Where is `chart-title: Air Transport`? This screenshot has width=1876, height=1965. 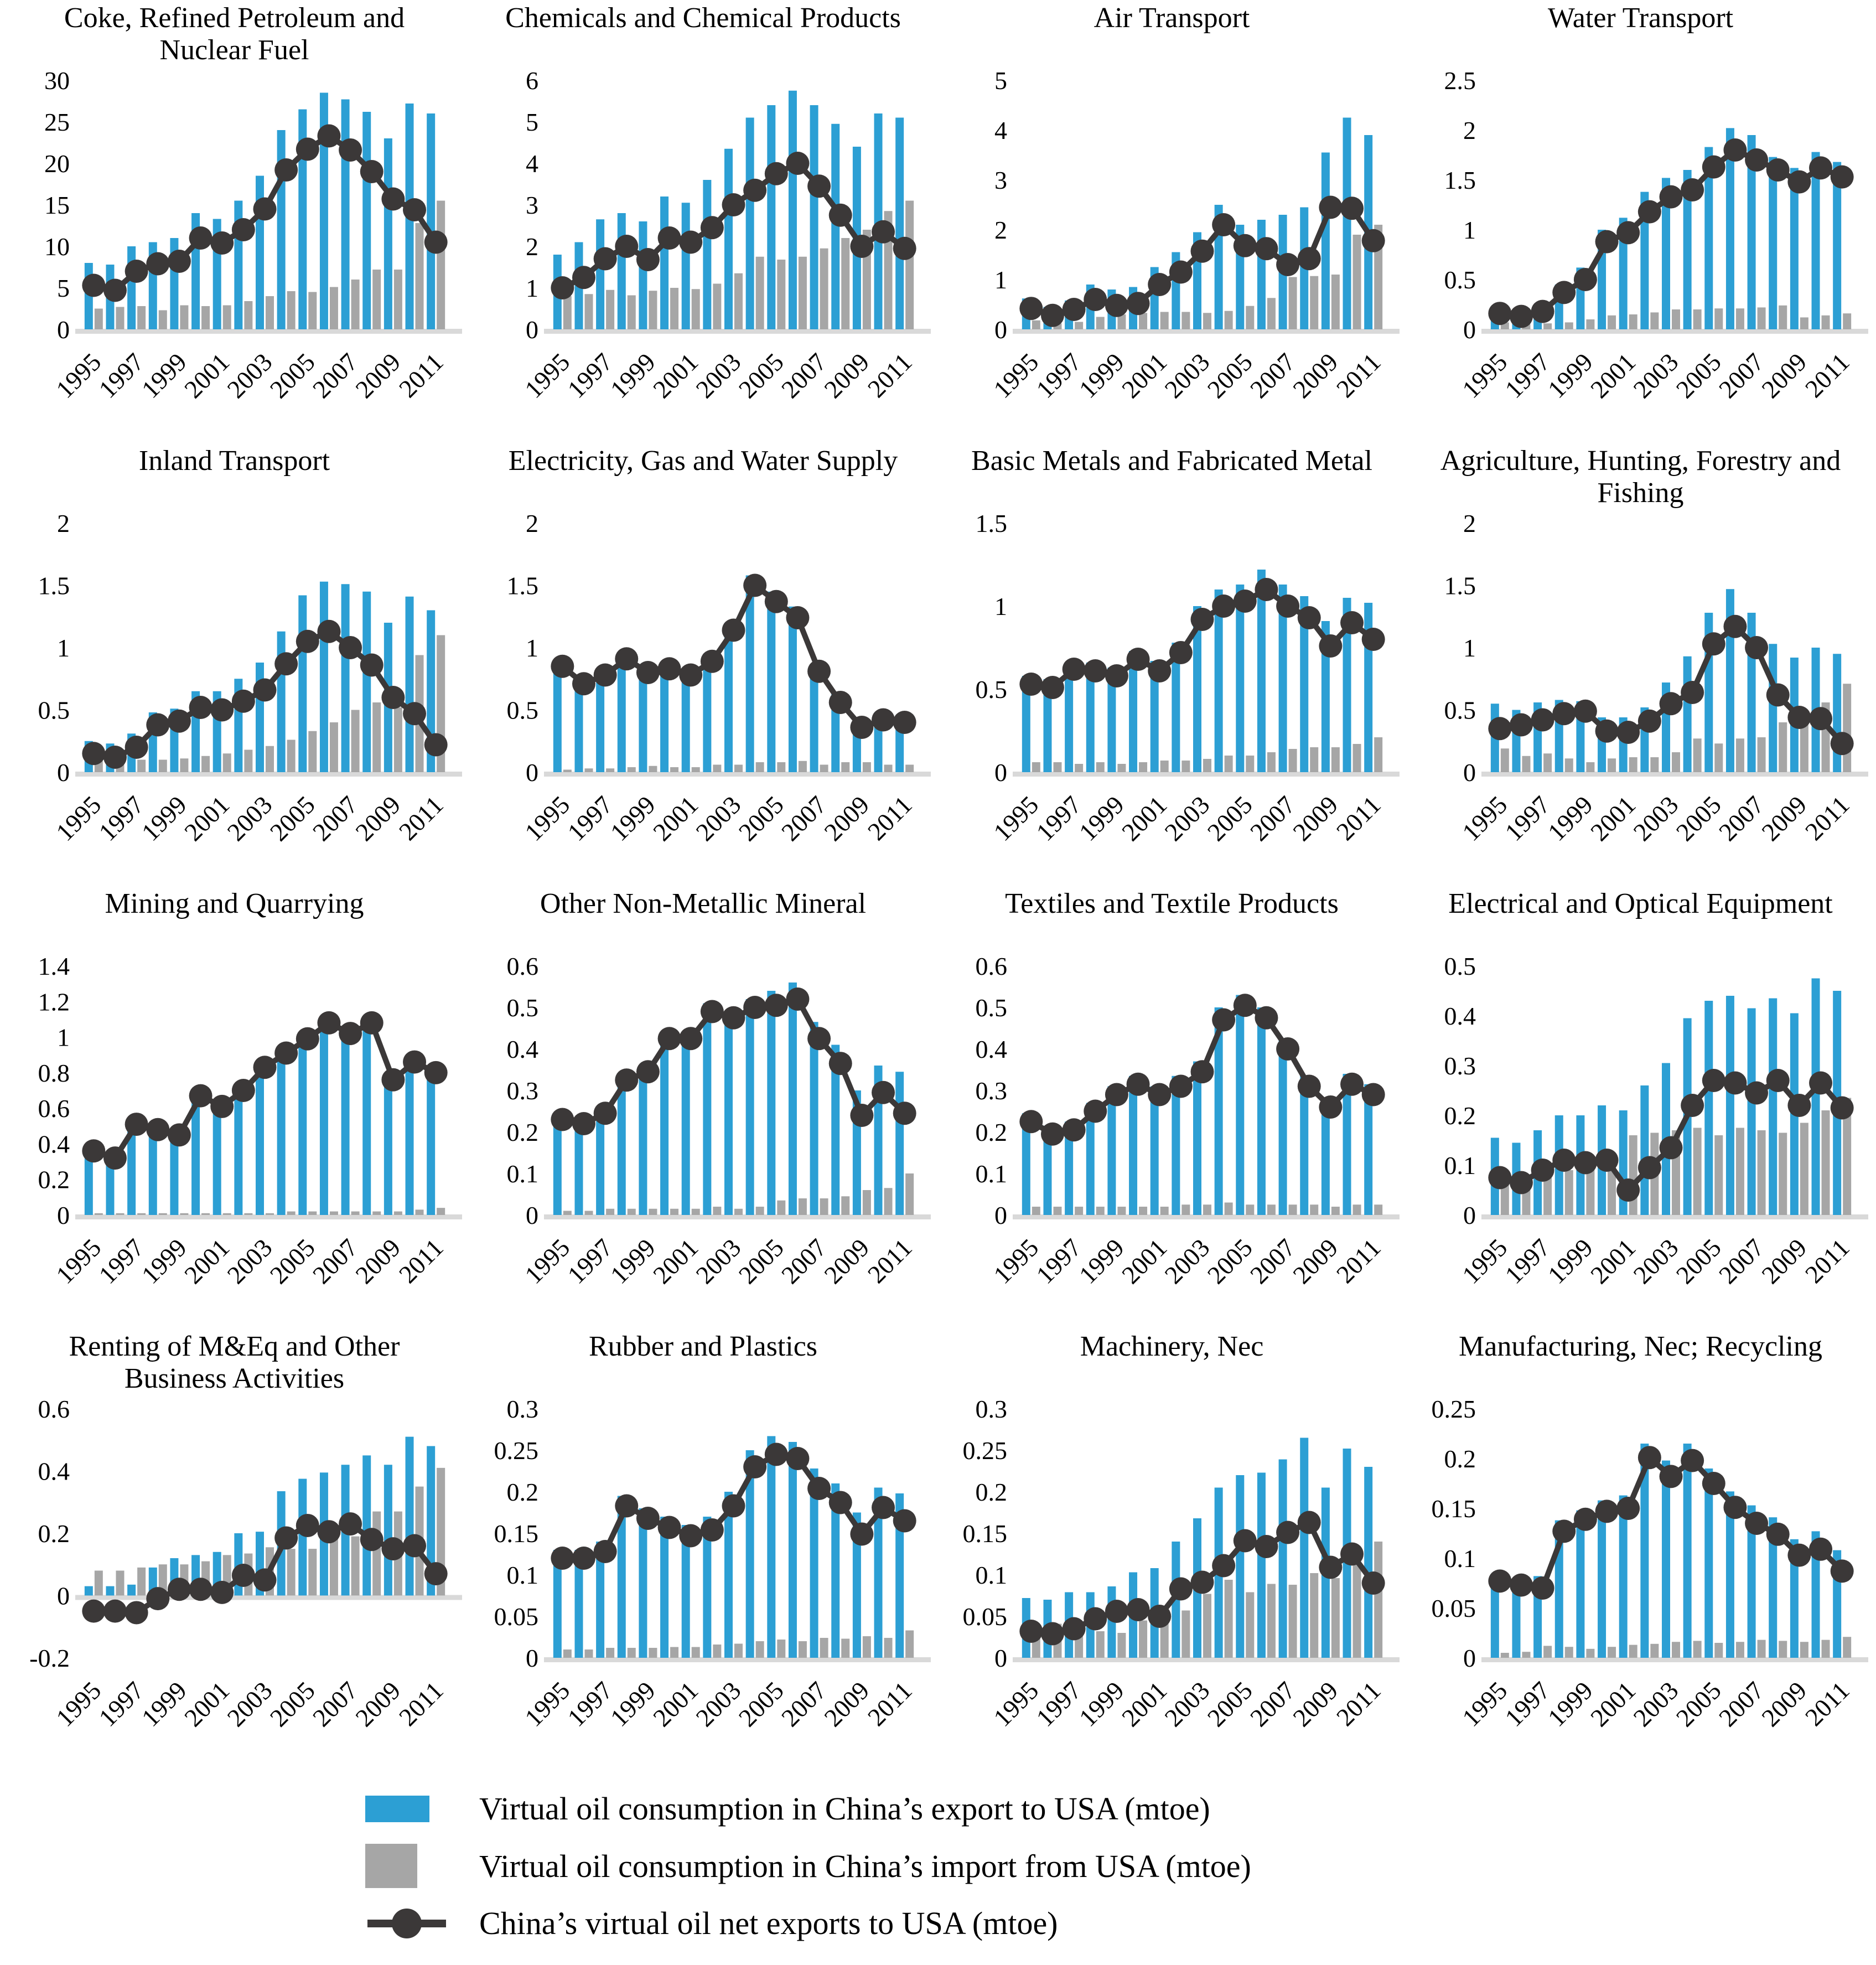
chart-title: Air Transport is located at coordinates (1172, 18).